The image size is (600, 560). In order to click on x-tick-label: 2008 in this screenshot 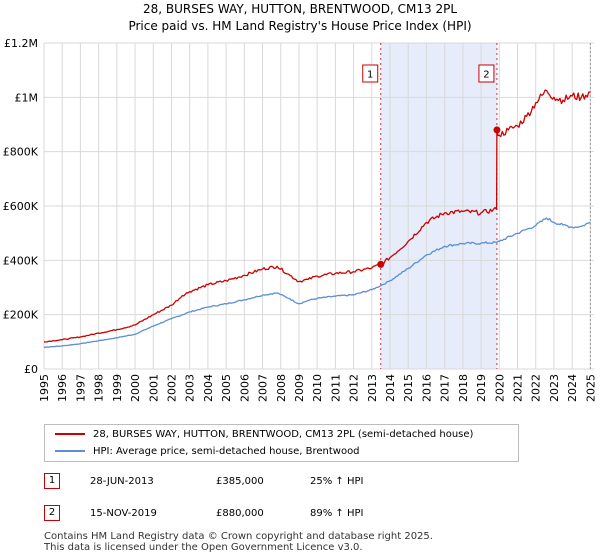, I will do `click(281, 388)`.